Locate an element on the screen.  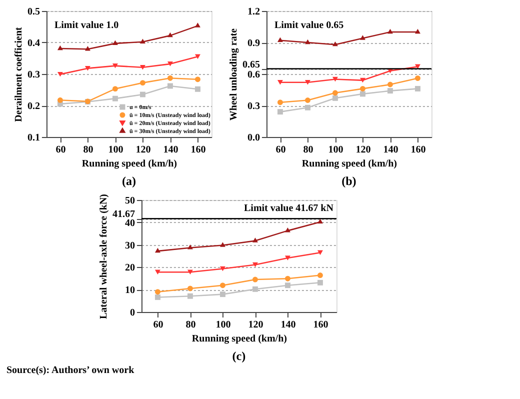
annotation: Limit value 1.0 is located at coordinates (86, 25).